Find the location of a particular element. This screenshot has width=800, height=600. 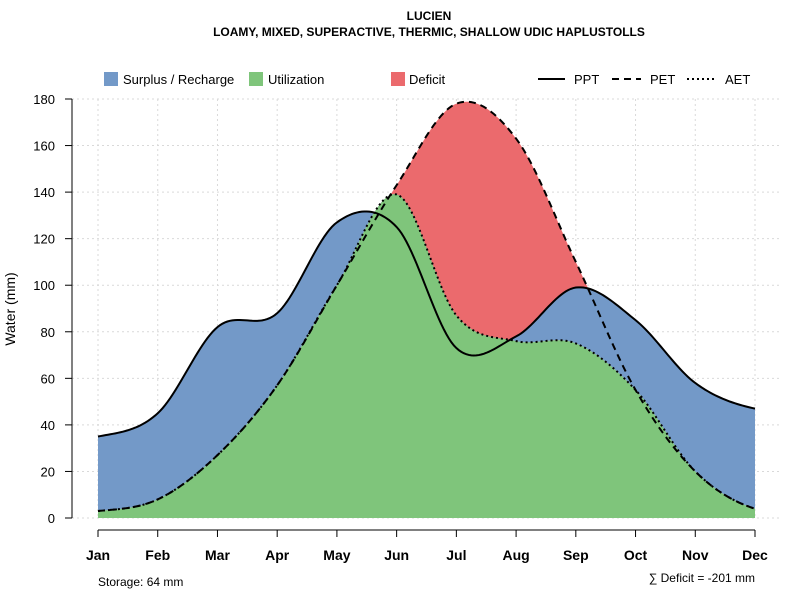

y-tick-label: 100 is located at coordinates (44, 285).